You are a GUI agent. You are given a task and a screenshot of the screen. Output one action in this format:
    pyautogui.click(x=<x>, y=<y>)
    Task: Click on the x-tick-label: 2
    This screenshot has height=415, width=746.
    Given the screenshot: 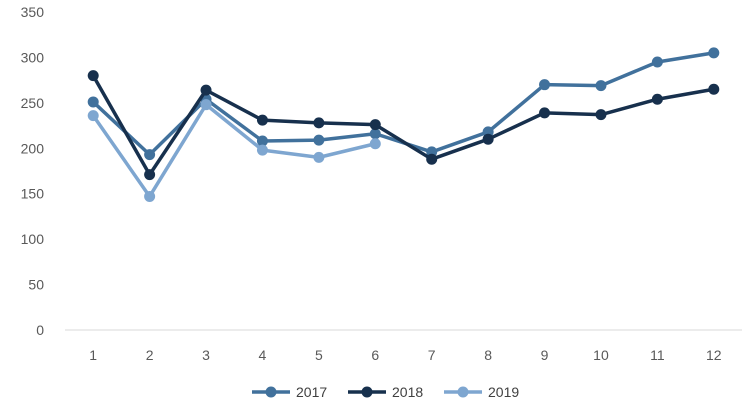 What is the action you would take?
    pyautogui.click(x=150, y=355)
    